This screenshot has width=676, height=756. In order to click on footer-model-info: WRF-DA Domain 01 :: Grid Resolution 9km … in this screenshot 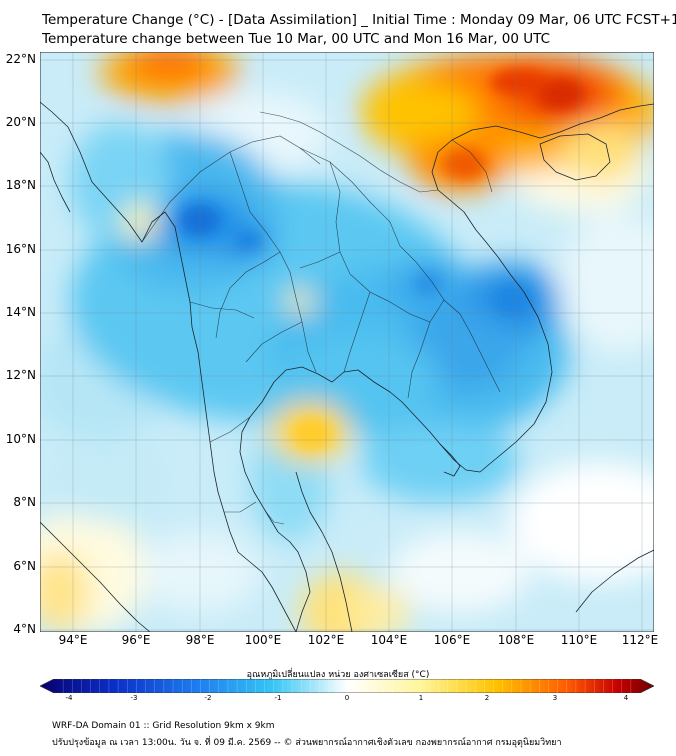, I will do `click(163, 726)`.